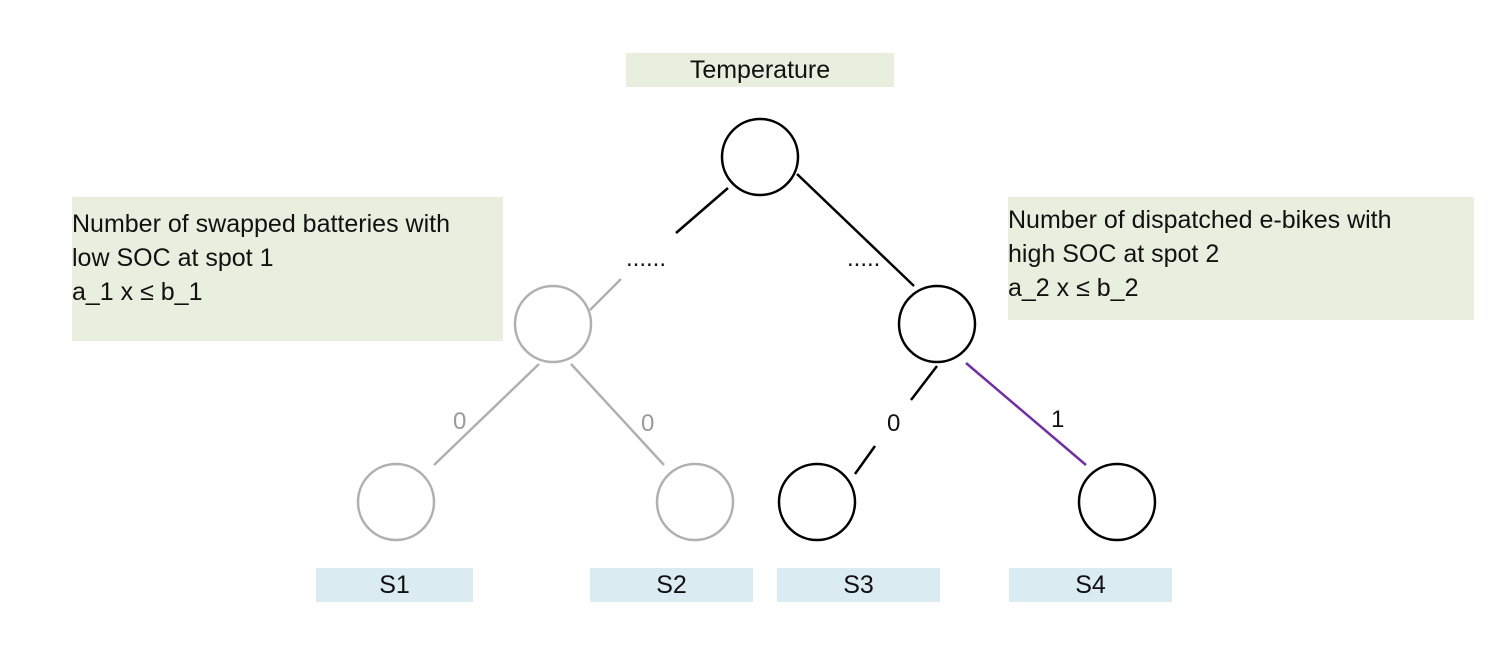 The height and width of the screenshot is (669, 1493). I want to click on edge-label-s2: 0, so click(647, 423).